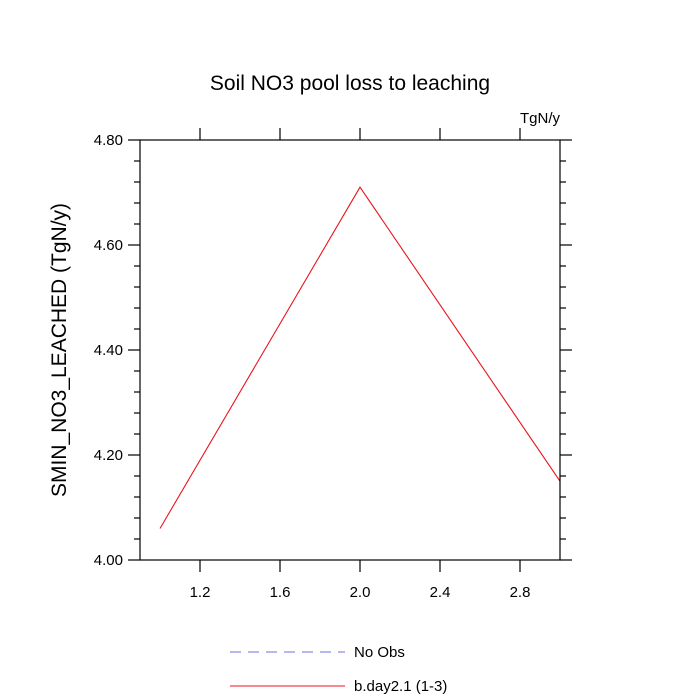 This screenshot has width=700, height=700. Describe the element at coordinates (540, 118) in the screenshot. I see `units-label: TgN/y` at that location.